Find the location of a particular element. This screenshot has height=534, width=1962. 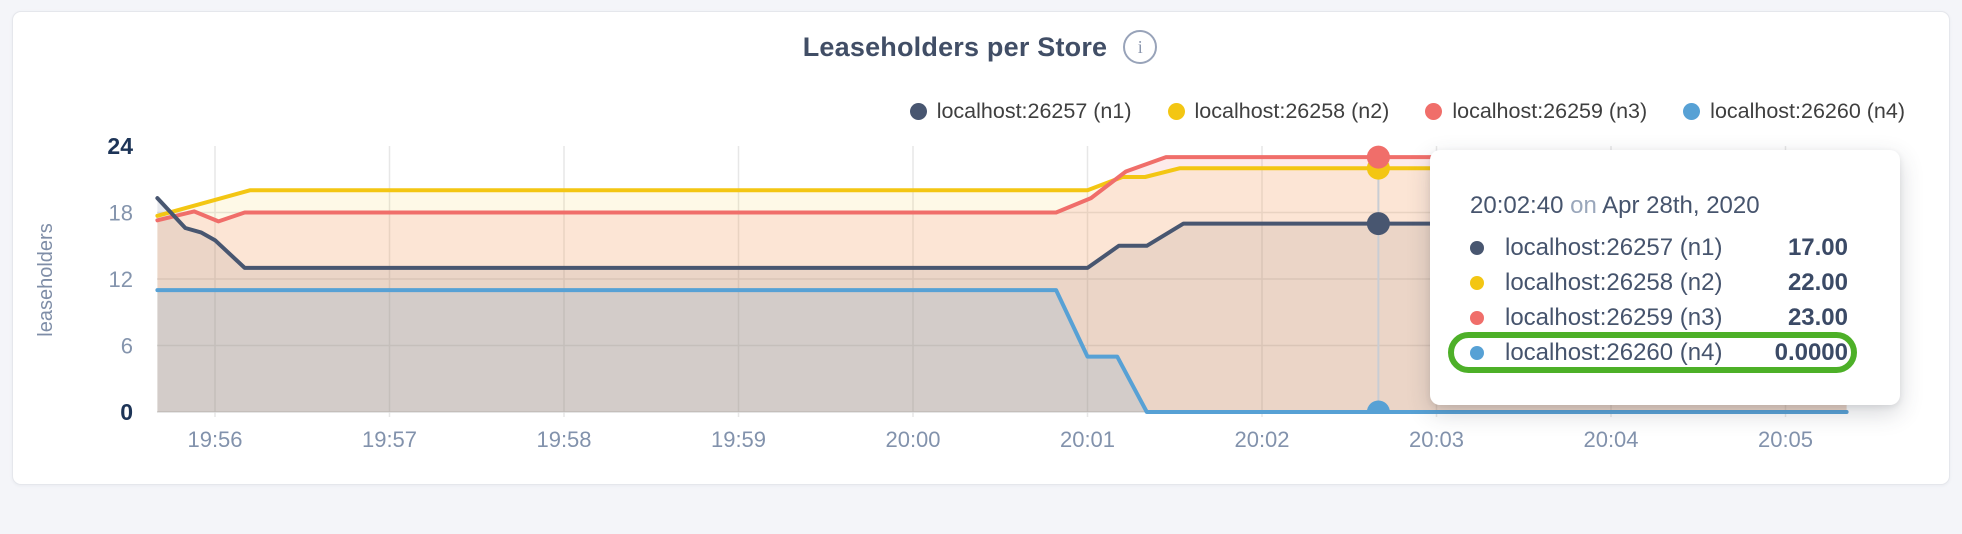

legend-label: localhost:26260 (n4) is located at coordinates (1807, 111).